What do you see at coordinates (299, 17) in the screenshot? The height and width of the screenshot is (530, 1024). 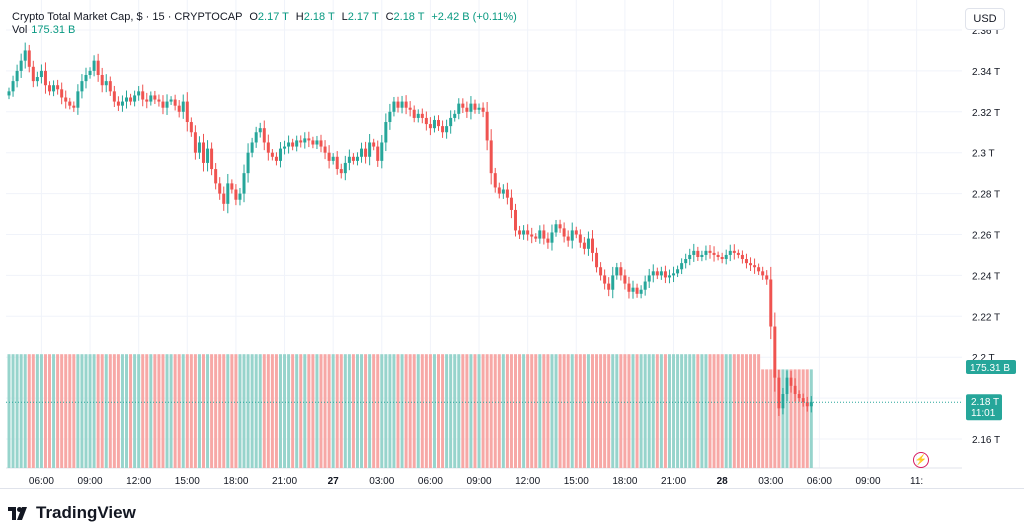 I see `ohlc-high-key: H` at bounding box center [299, 17].